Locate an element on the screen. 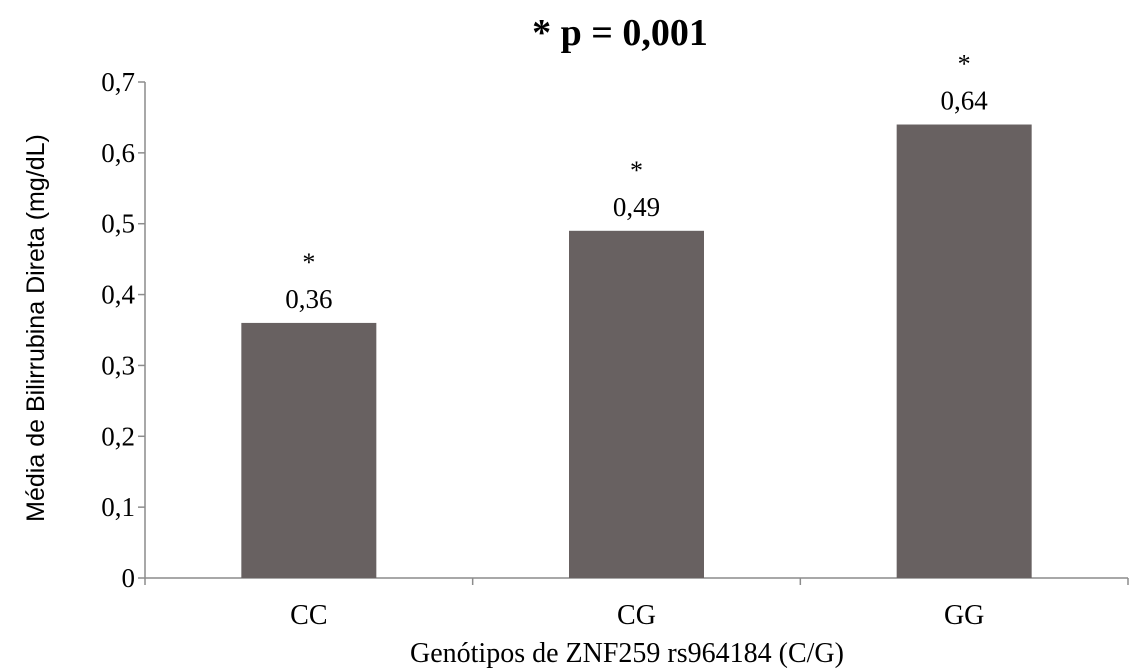 This screenshot has height=669, width=1137. x-axis-label: Genótipos de ZNF259 rs964184 (C/G) is located at coordinates (627, 653).